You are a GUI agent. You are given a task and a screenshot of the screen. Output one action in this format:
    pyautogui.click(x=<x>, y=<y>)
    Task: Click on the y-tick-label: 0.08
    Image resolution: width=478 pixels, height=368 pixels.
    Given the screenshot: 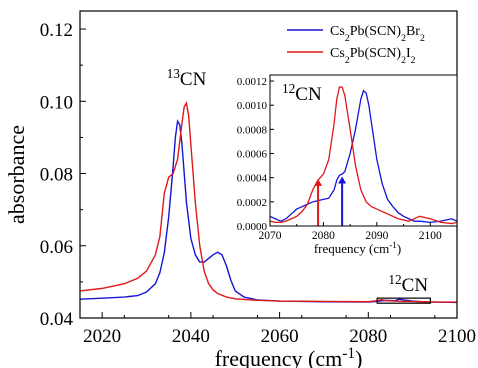 What is the action you would take?
    pyautogui.click(x=56, y=175)
    